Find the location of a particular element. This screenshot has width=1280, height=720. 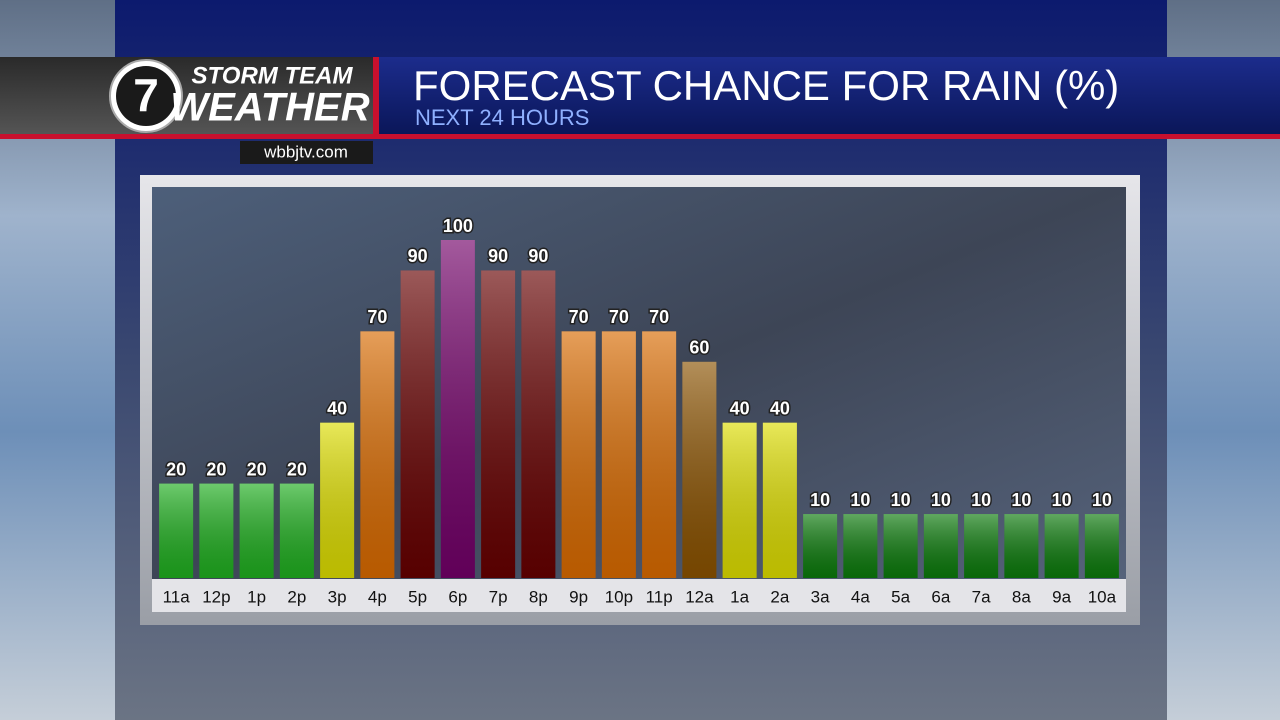

x-tick-label: 9p is located at coordinates (578, 596).